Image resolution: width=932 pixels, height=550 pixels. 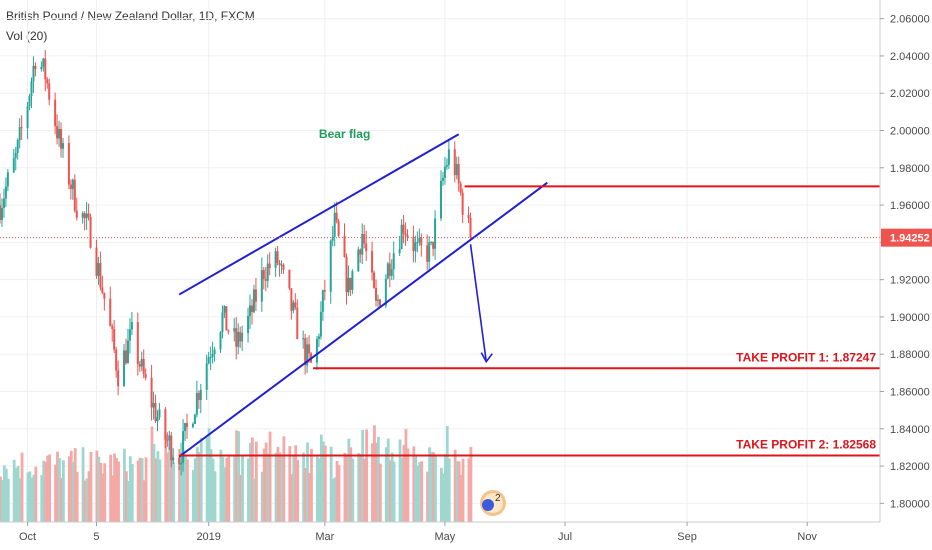 What do you see at coordinates (493, 503) in the screenshot?
I see `events-badge-icon: 2` at bounding box center [493, 503].